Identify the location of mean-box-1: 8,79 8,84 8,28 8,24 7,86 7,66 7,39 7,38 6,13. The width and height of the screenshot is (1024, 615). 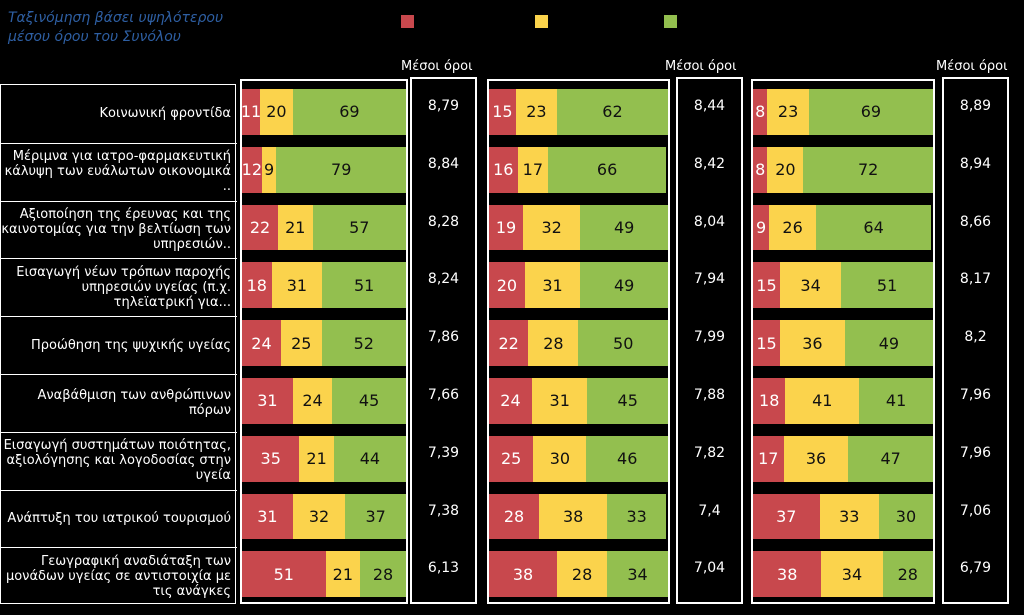
(443, 340).